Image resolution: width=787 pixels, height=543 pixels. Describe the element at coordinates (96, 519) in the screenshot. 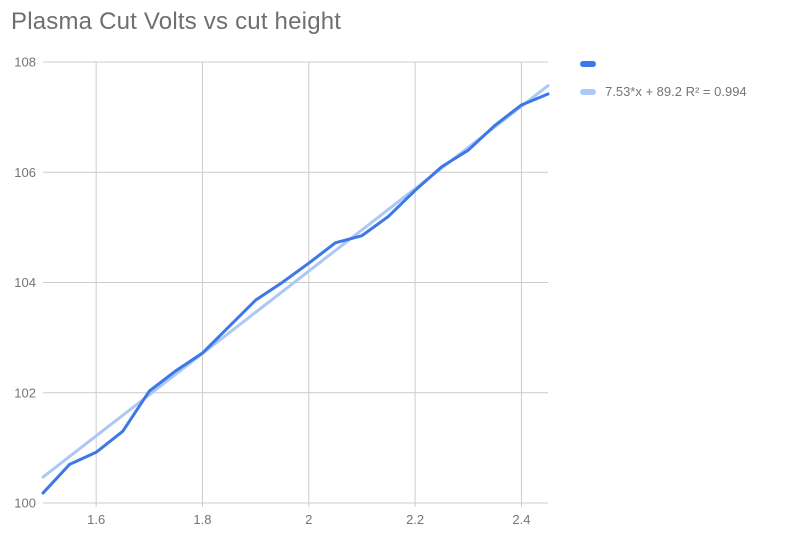

I see `x-axis-tick-label: 1.6` at that location.